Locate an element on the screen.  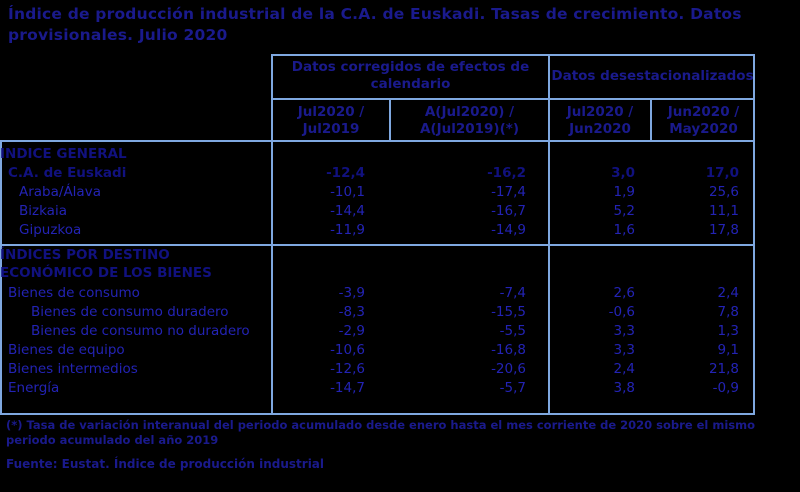
column-header-jul2020-jun2020: Jul2020 / Jun2020 is located at coordinates (600, 120).